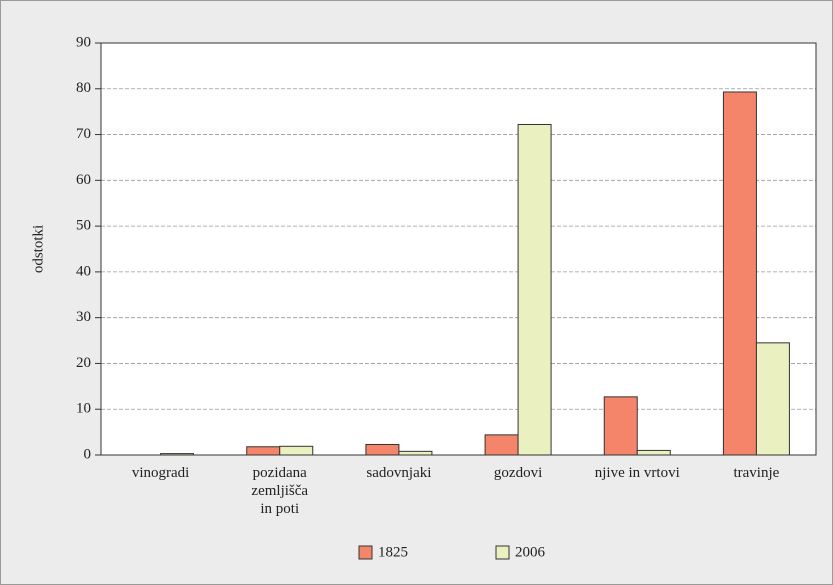 This screenshot has width=833, height=585. What do you see at coordinates (83, 134) in the screenshot?
I see `y-tick-label: 70` at bounding box center [83, 134].